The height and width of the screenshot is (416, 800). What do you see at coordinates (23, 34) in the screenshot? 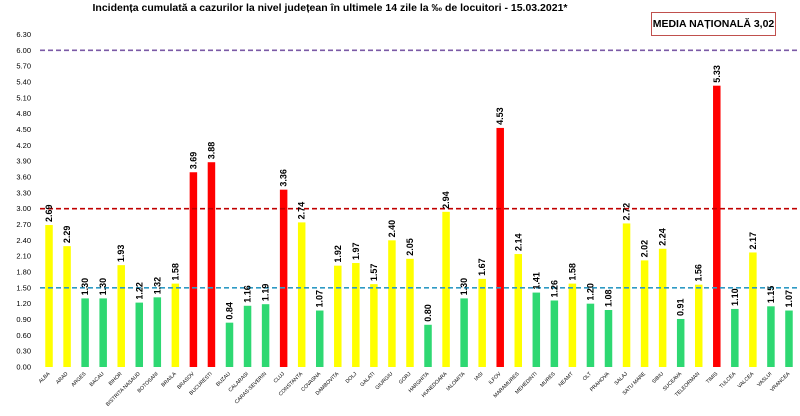
I see `y-tick-label: 6.30` at bounding box center [23, 34].